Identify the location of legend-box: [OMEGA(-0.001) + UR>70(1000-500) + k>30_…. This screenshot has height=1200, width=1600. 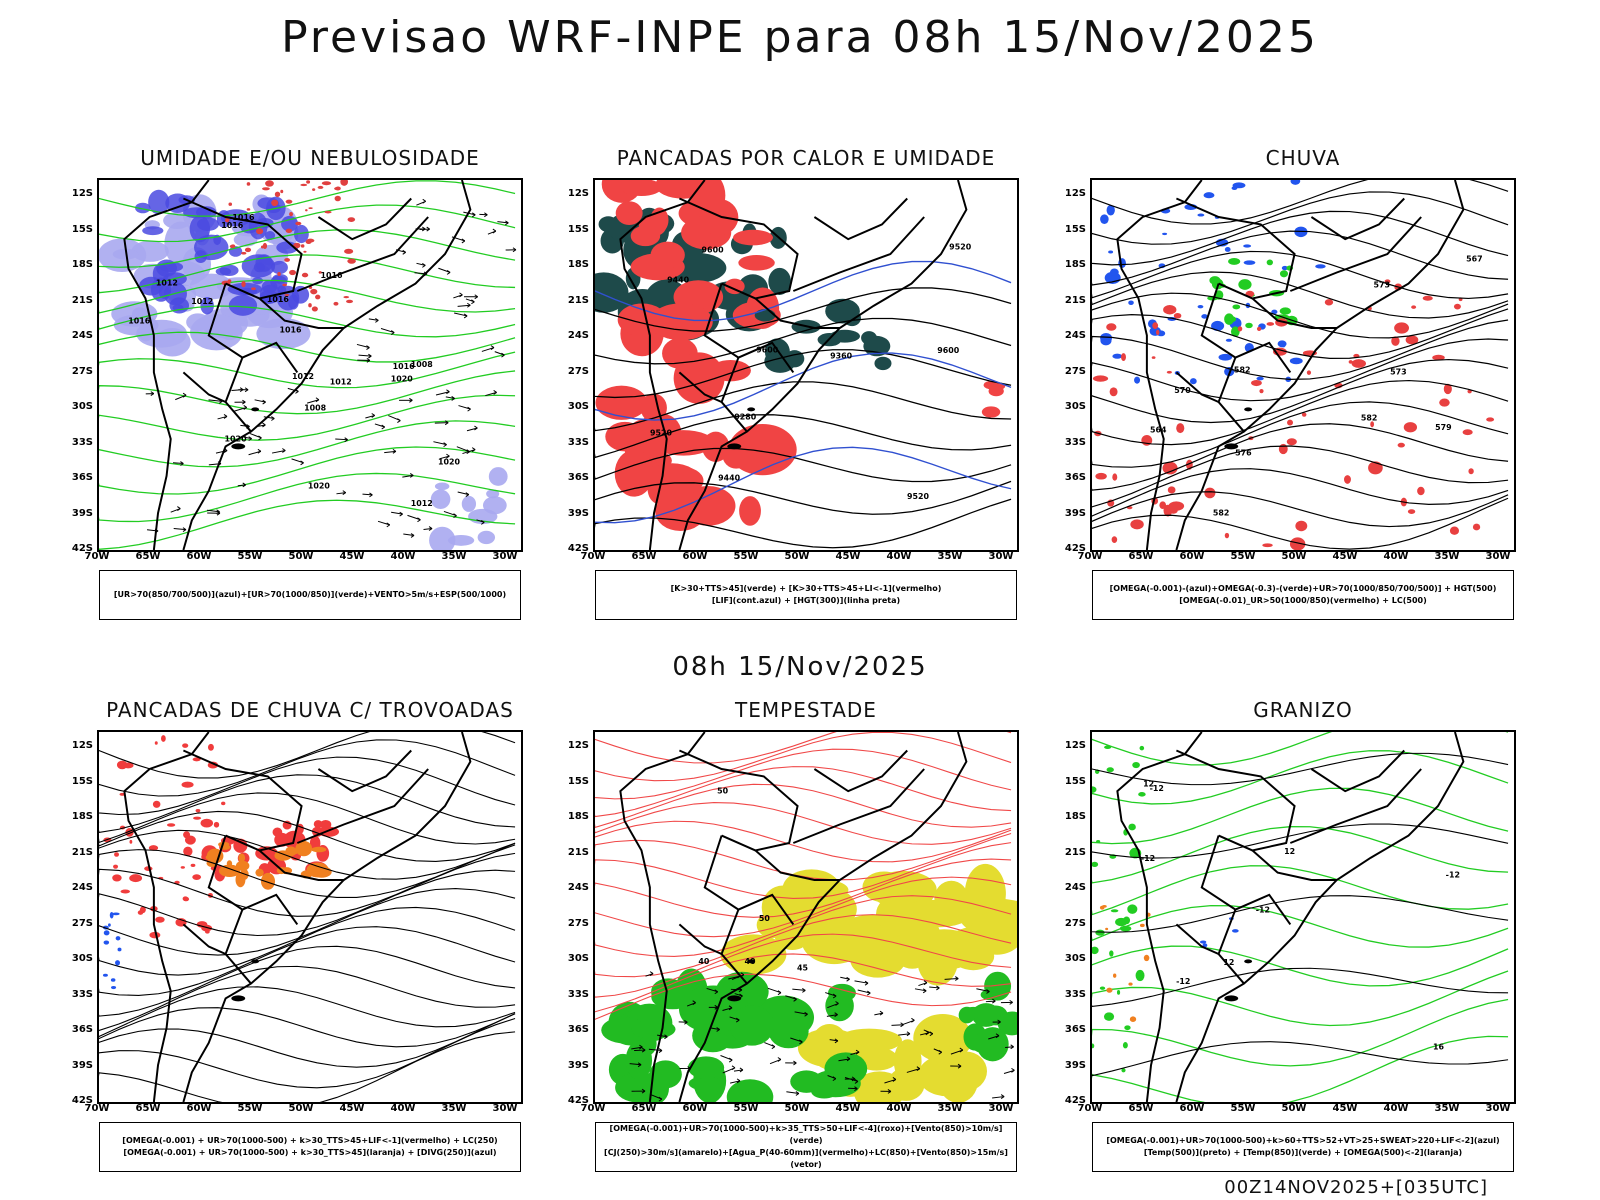
(310, 1147).